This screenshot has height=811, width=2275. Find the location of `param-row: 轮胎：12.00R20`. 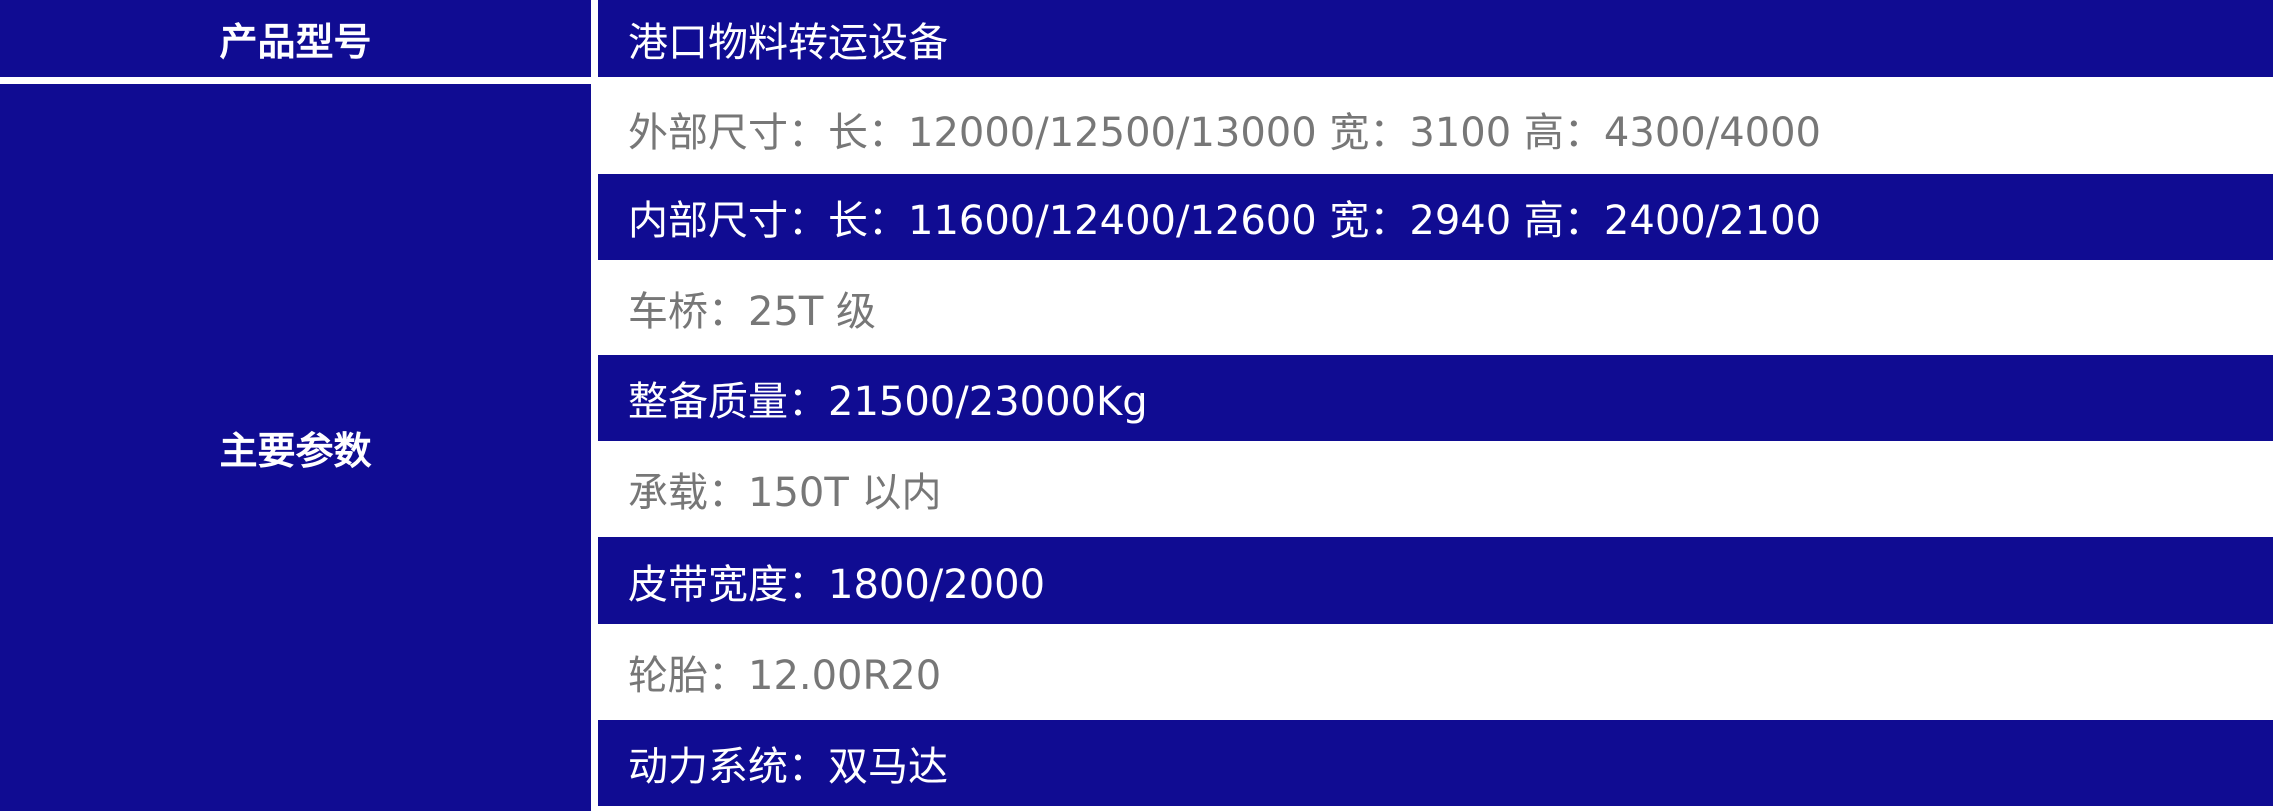

param-row: 轮胎：12.00R20 is located at coordinates (1435, 672).